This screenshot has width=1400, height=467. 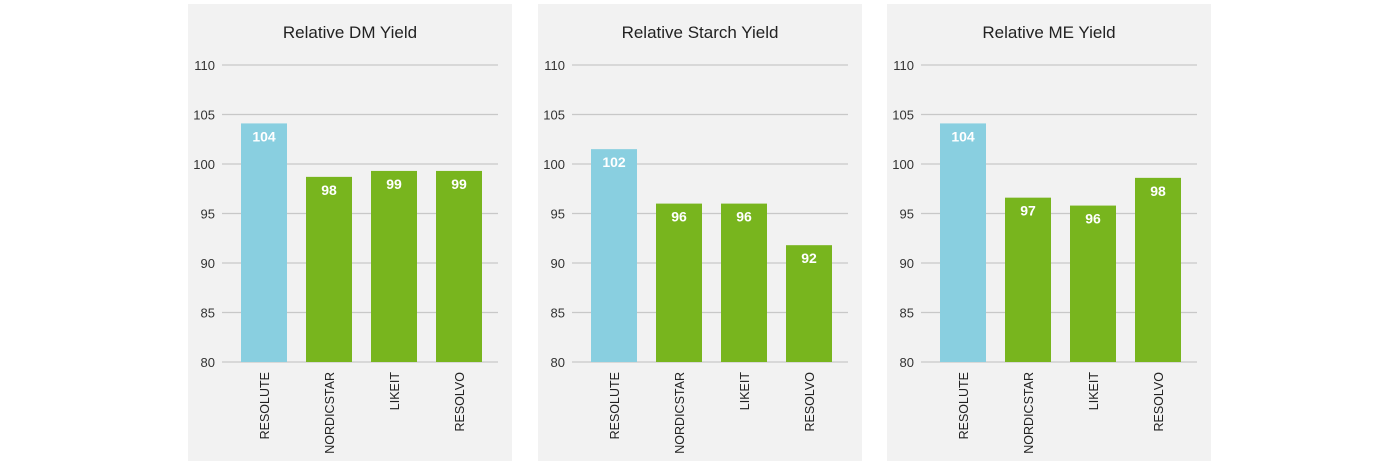 What do you see at coordinates (700, 32) in the screenshot?
I see `chart-title: Relative Starch Yield` at bounding box center [700, 32].